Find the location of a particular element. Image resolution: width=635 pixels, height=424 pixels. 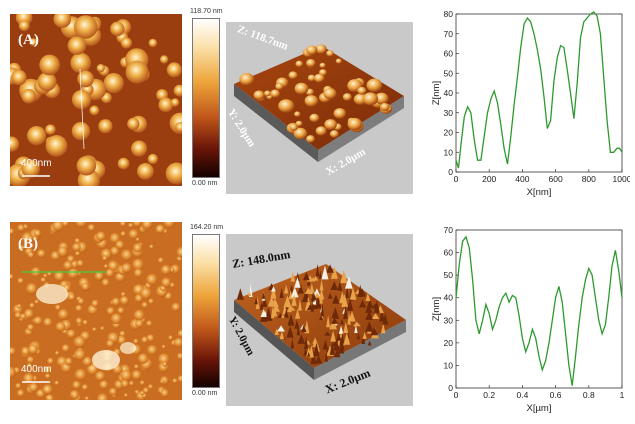

line-profile-chart-b: 0 10 20 30 40 50 60 70 0 0.2 0.4 0.6 0.8 1 X[µm] Z[nm] is located at coordinates (528, 319).